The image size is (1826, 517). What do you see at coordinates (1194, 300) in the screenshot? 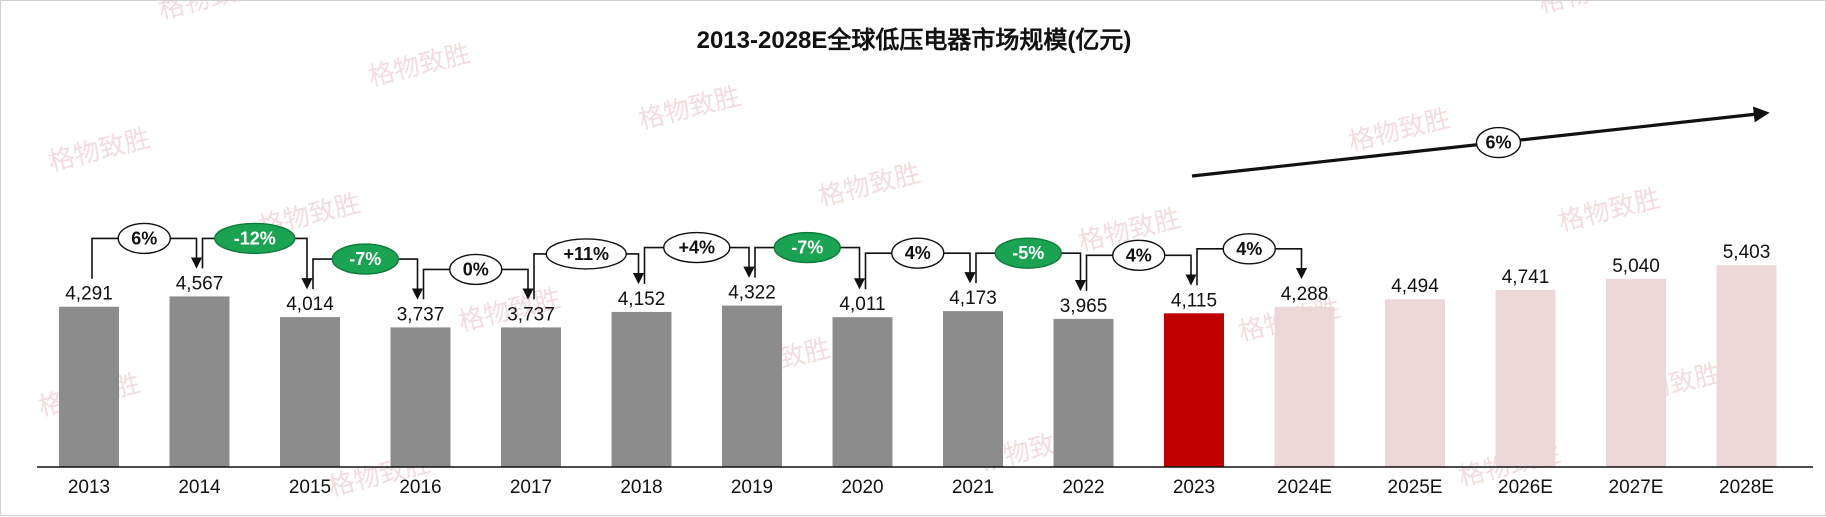
I see `value-label-2023: 4,115` at bounding box center [1194, 300].